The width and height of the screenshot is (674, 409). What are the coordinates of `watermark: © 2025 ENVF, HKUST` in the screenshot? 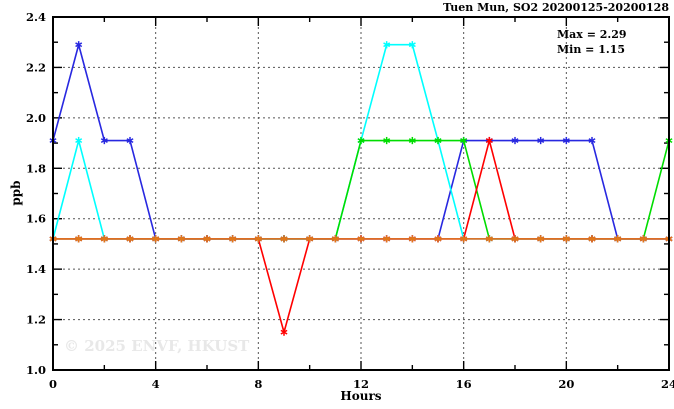 It's located at (157, 346).